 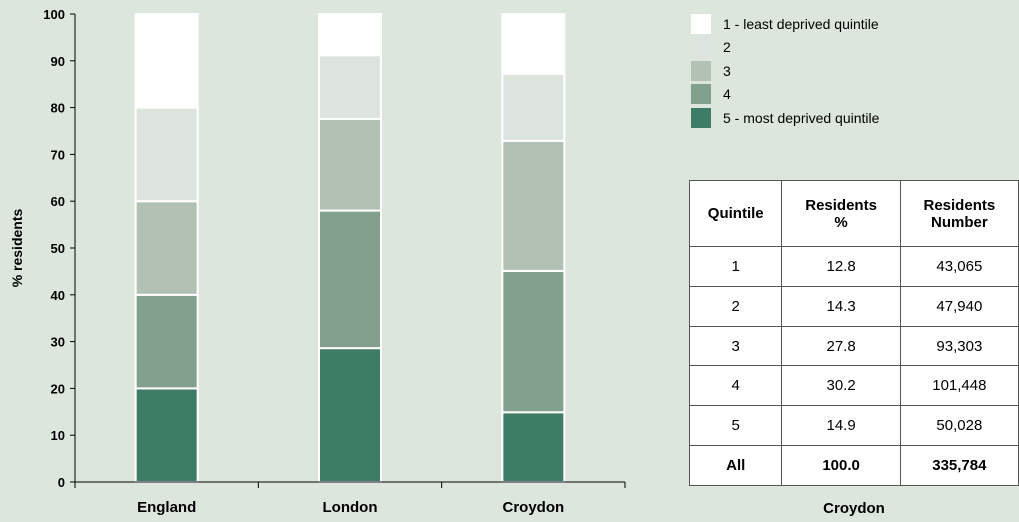 I want to click on table-header-row: Quintile Residents% Residents Number, so click(x=853, y=213).